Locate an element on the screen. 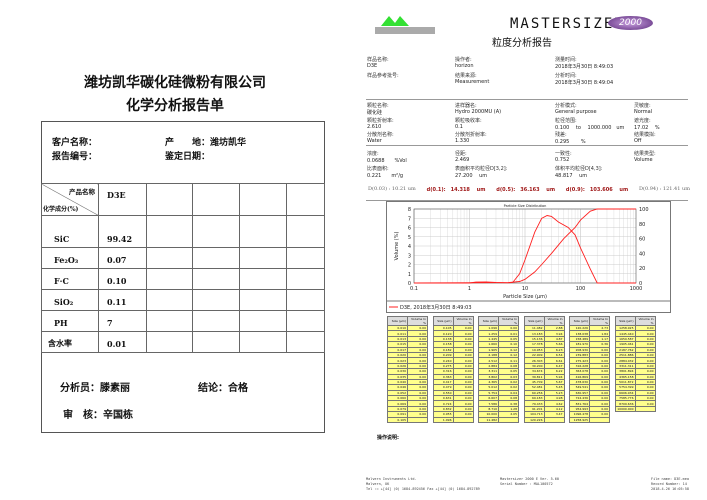 Image resolution: width=707 pixels, height=500 pixels. dispersant-ri-value: 1.330 is located at coordinates (462, 141).